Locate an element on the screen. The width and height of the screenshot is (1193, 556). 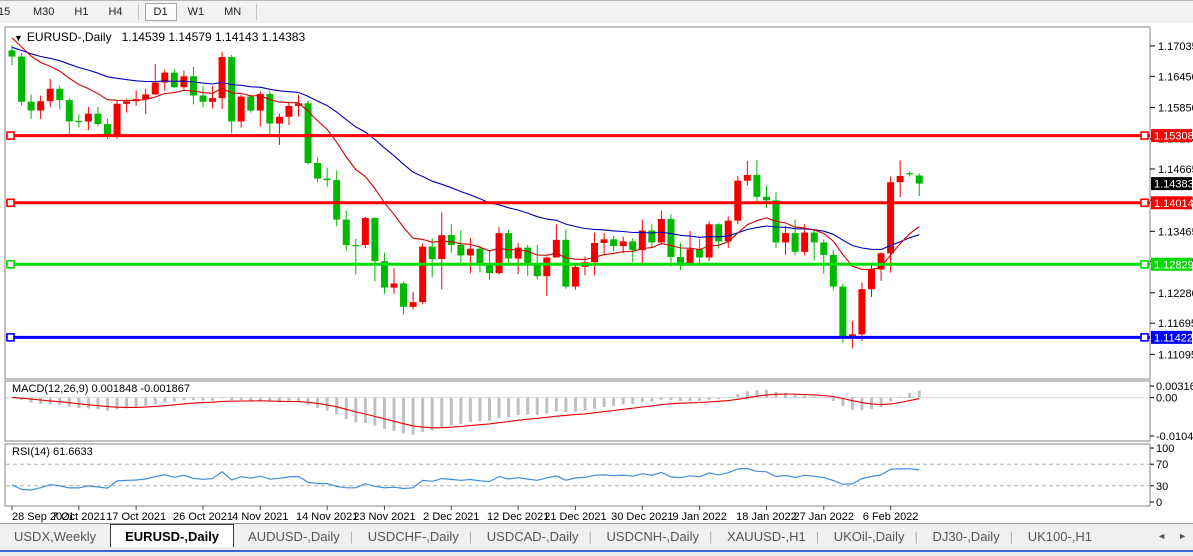
tab-xauusd-h1: XAUUSD-,H1 is located at coordinates (764, 537).